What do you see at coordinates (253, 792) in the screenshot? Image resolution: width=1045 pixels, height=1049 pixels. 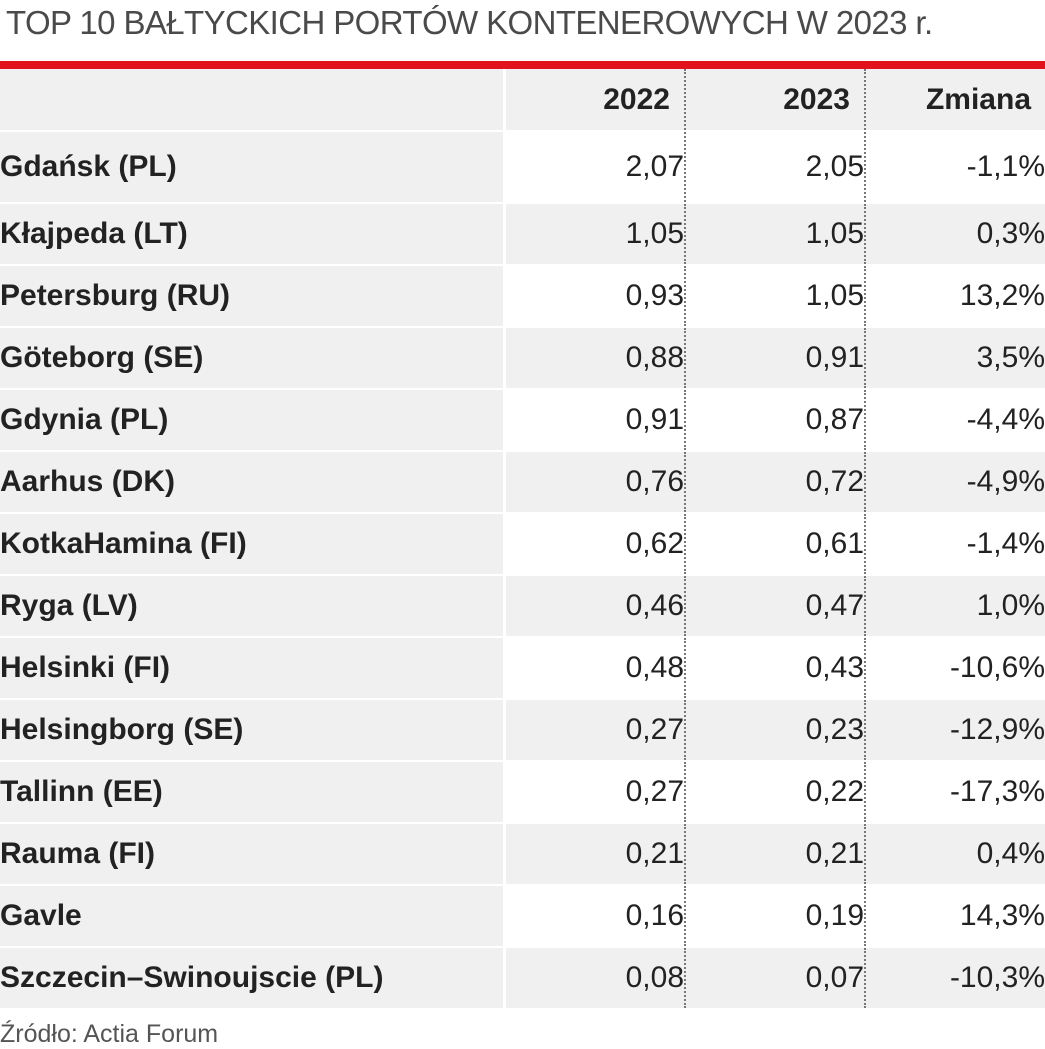 I see `port-name-cell: Tallinn (EE)` at bounding box center [253, 792].